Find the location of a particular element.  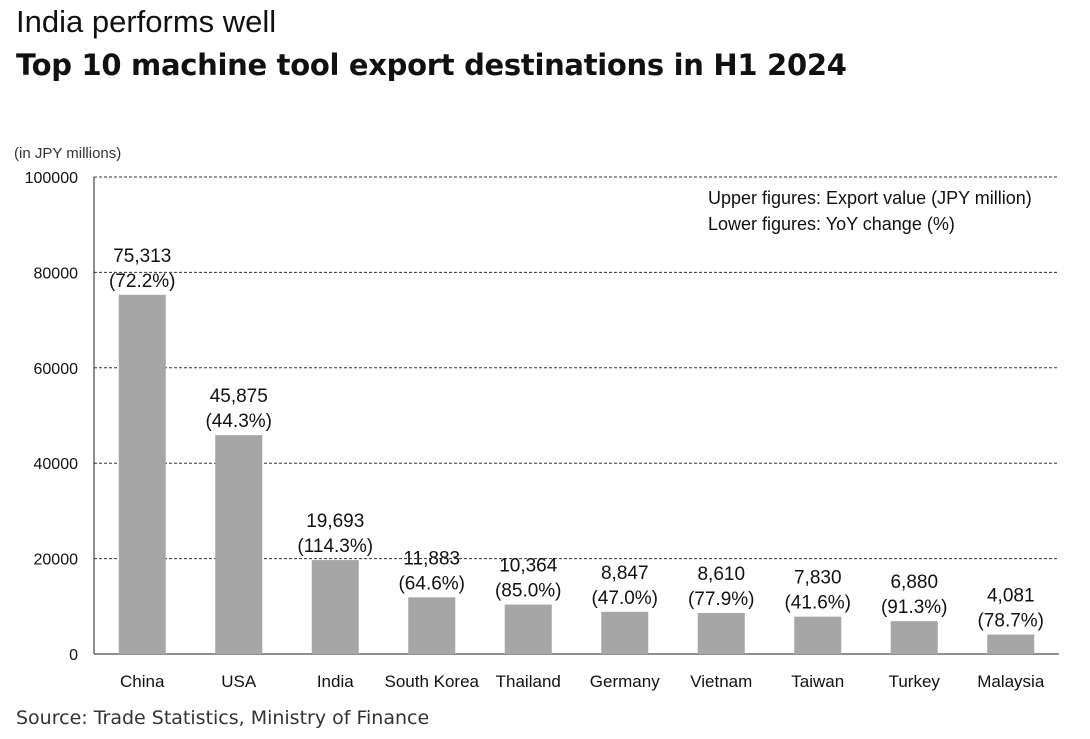

x-tick-label: South Korea is located at coordinates (431, 681).